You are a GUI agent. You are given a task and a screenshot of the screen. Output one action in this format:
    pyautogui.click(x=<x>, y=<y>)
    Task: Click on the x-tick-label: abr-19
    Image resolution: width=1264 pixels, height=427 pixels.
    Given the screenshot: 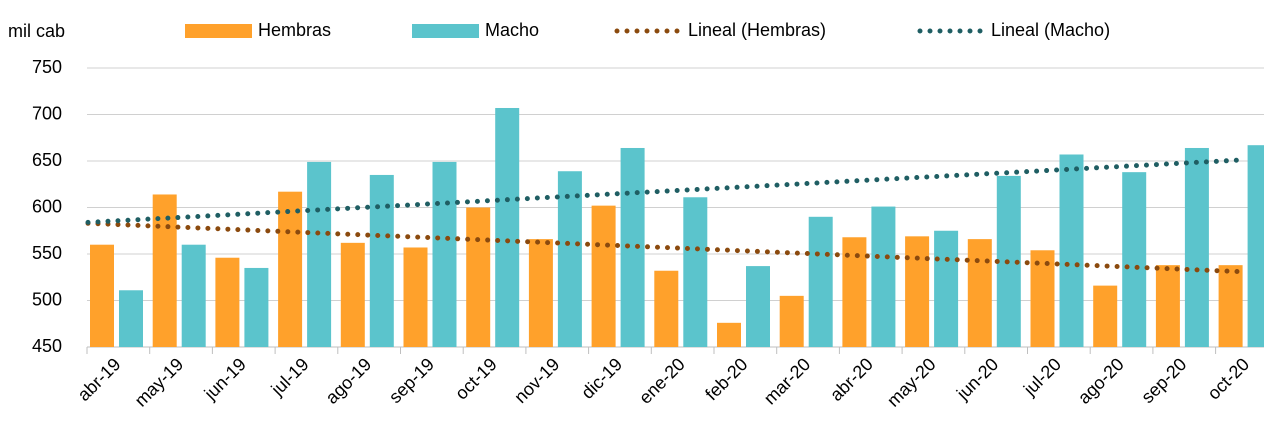 What is the action you would take?
    pyautogui.click(x=99, y=379)
    